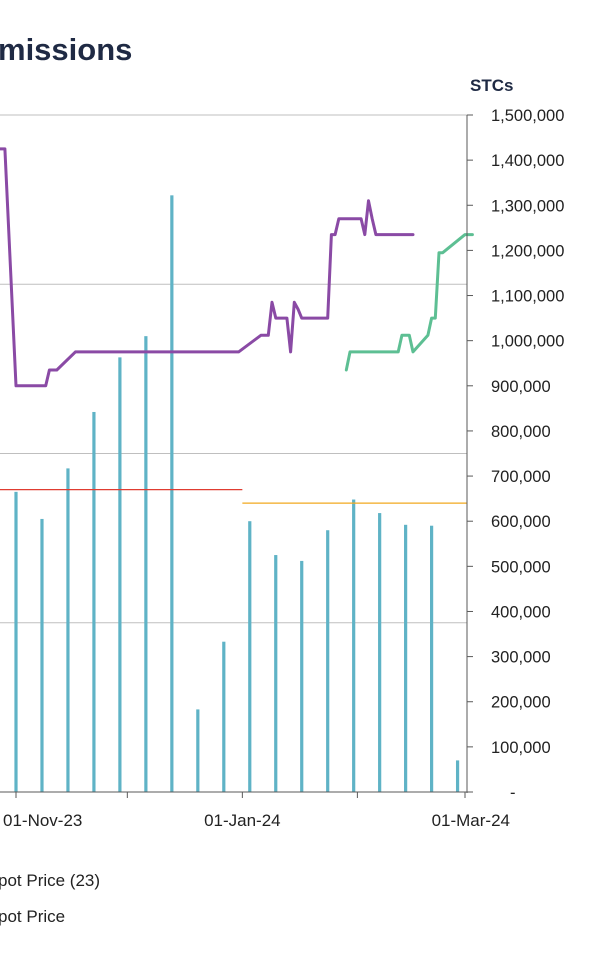  I want to click on y-tick-label: 900,000, so click(521, 387).